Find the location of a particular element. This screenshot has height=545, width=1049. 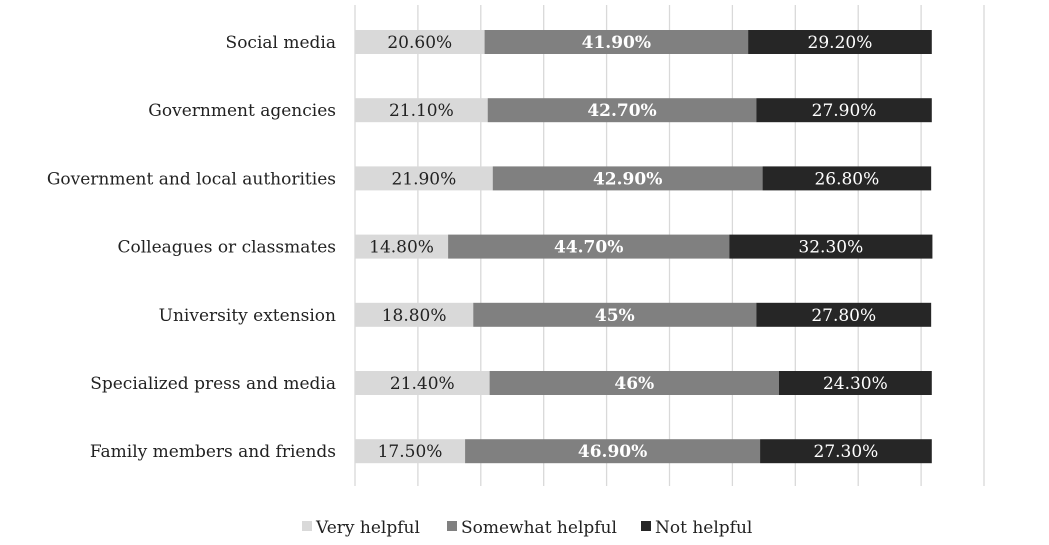

data-label: 27.30% is located at coordinates (846, 452).